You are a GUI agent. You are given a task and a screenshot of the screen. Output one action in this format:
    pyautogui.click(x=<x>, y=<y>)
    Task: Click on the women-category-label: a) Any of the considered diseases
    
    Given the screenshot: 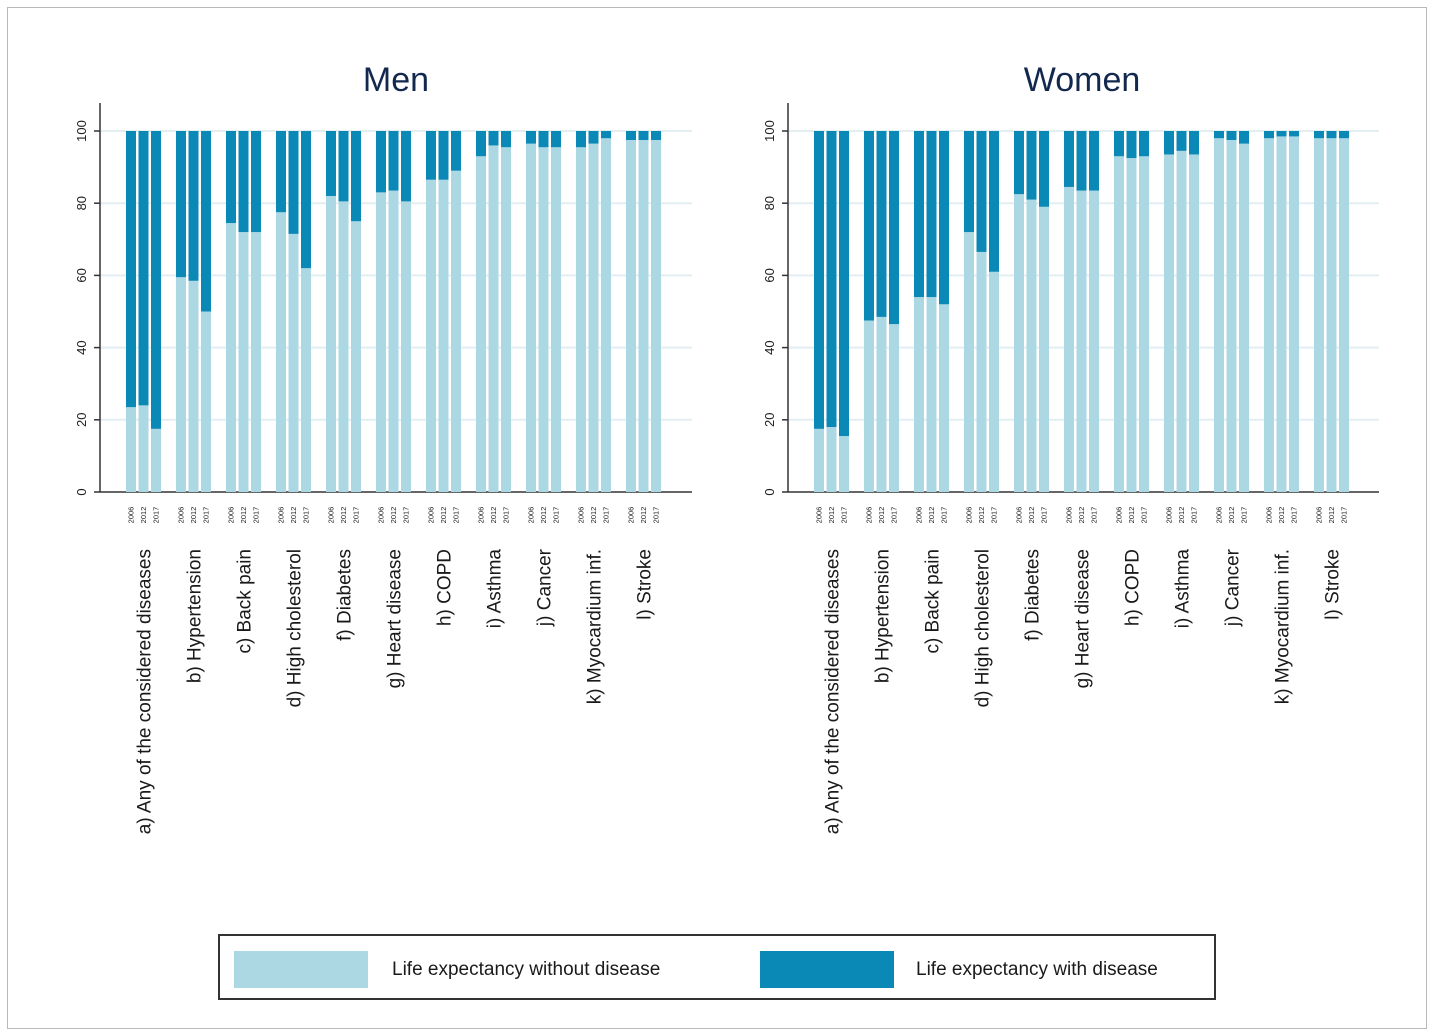 What is the action you would take?
    pyautogui.click(x=833, y=691)
    